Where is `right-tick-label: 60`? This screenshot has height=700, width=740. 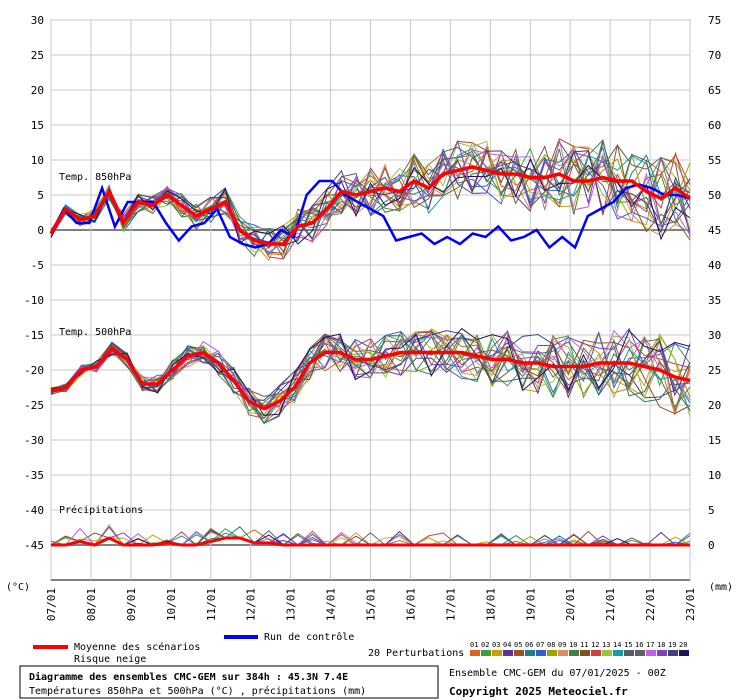
right-tick-label: 60 is located at coordinates (714, 125).